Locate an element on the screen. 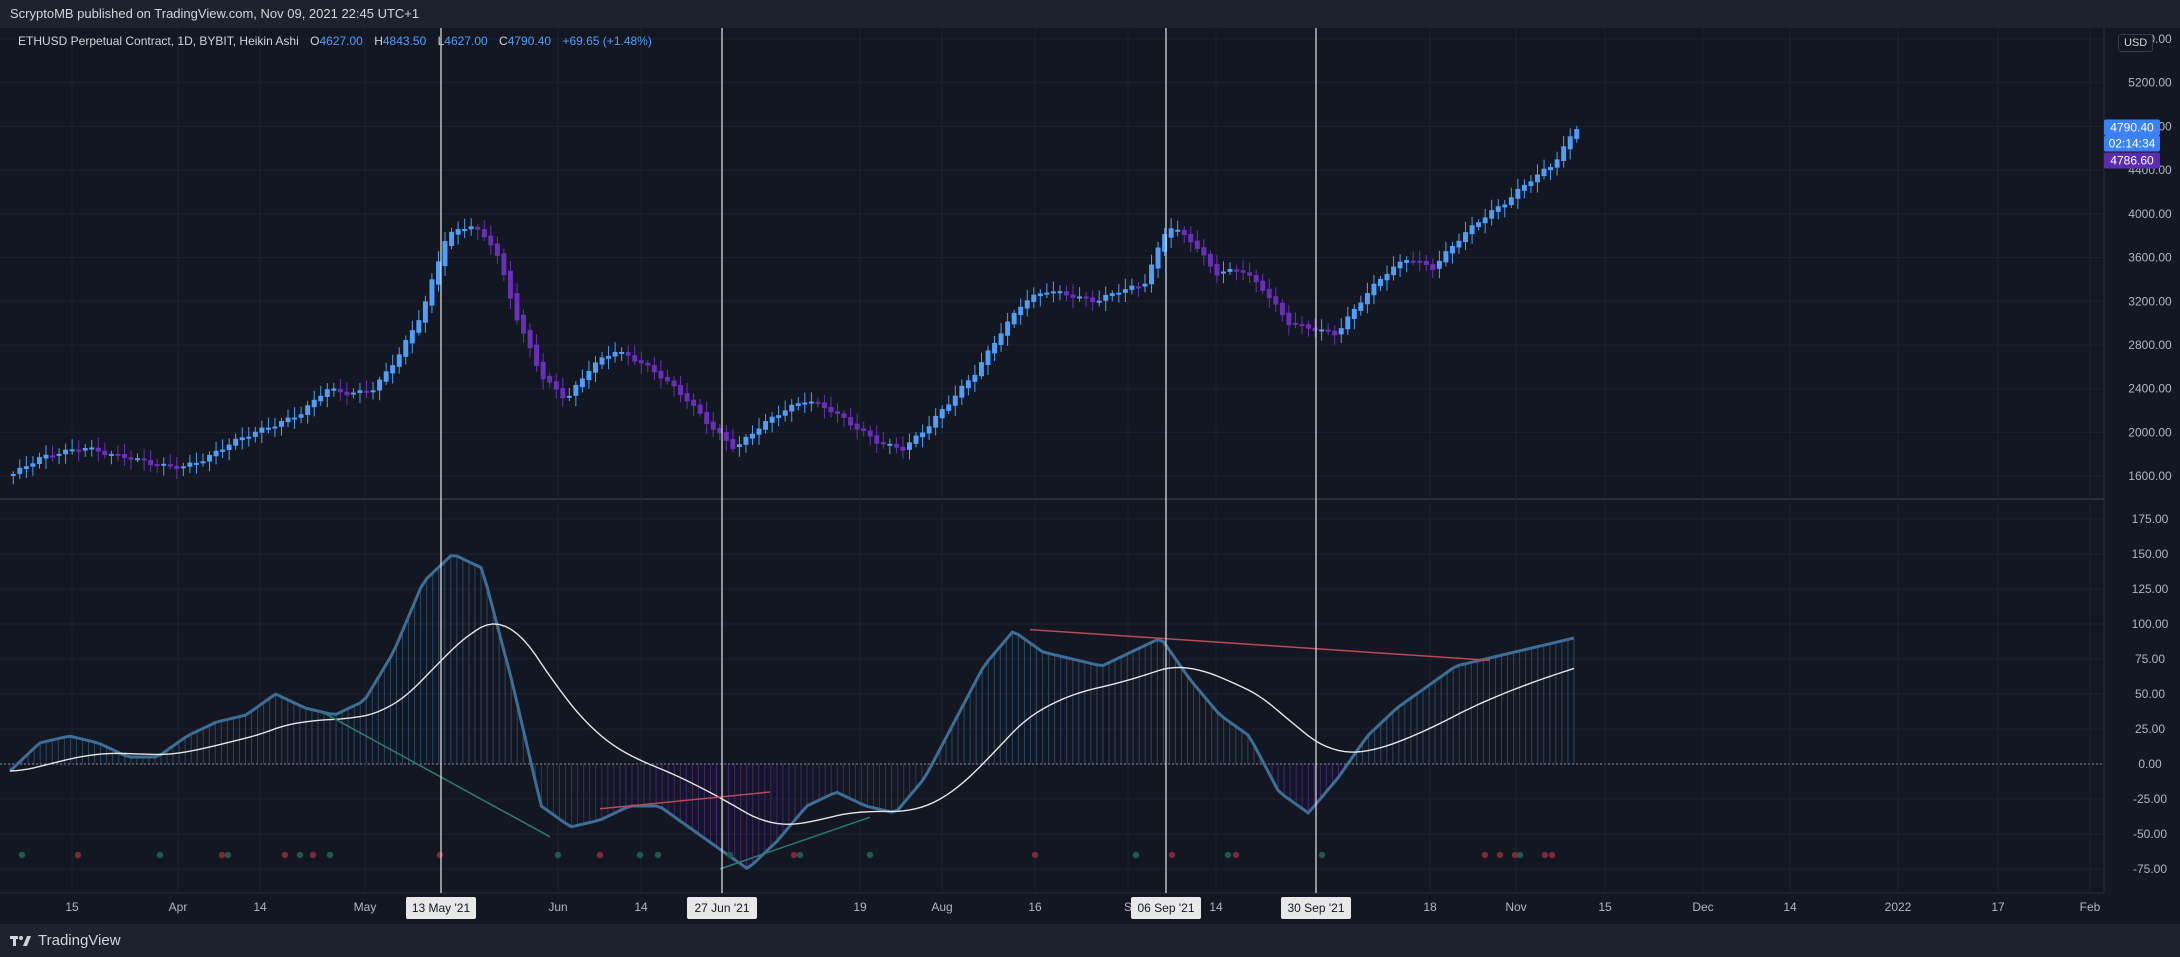 This screenshot has width=2180, height=957. time-tick-label: 14 is located at coordinates (1790, 907).